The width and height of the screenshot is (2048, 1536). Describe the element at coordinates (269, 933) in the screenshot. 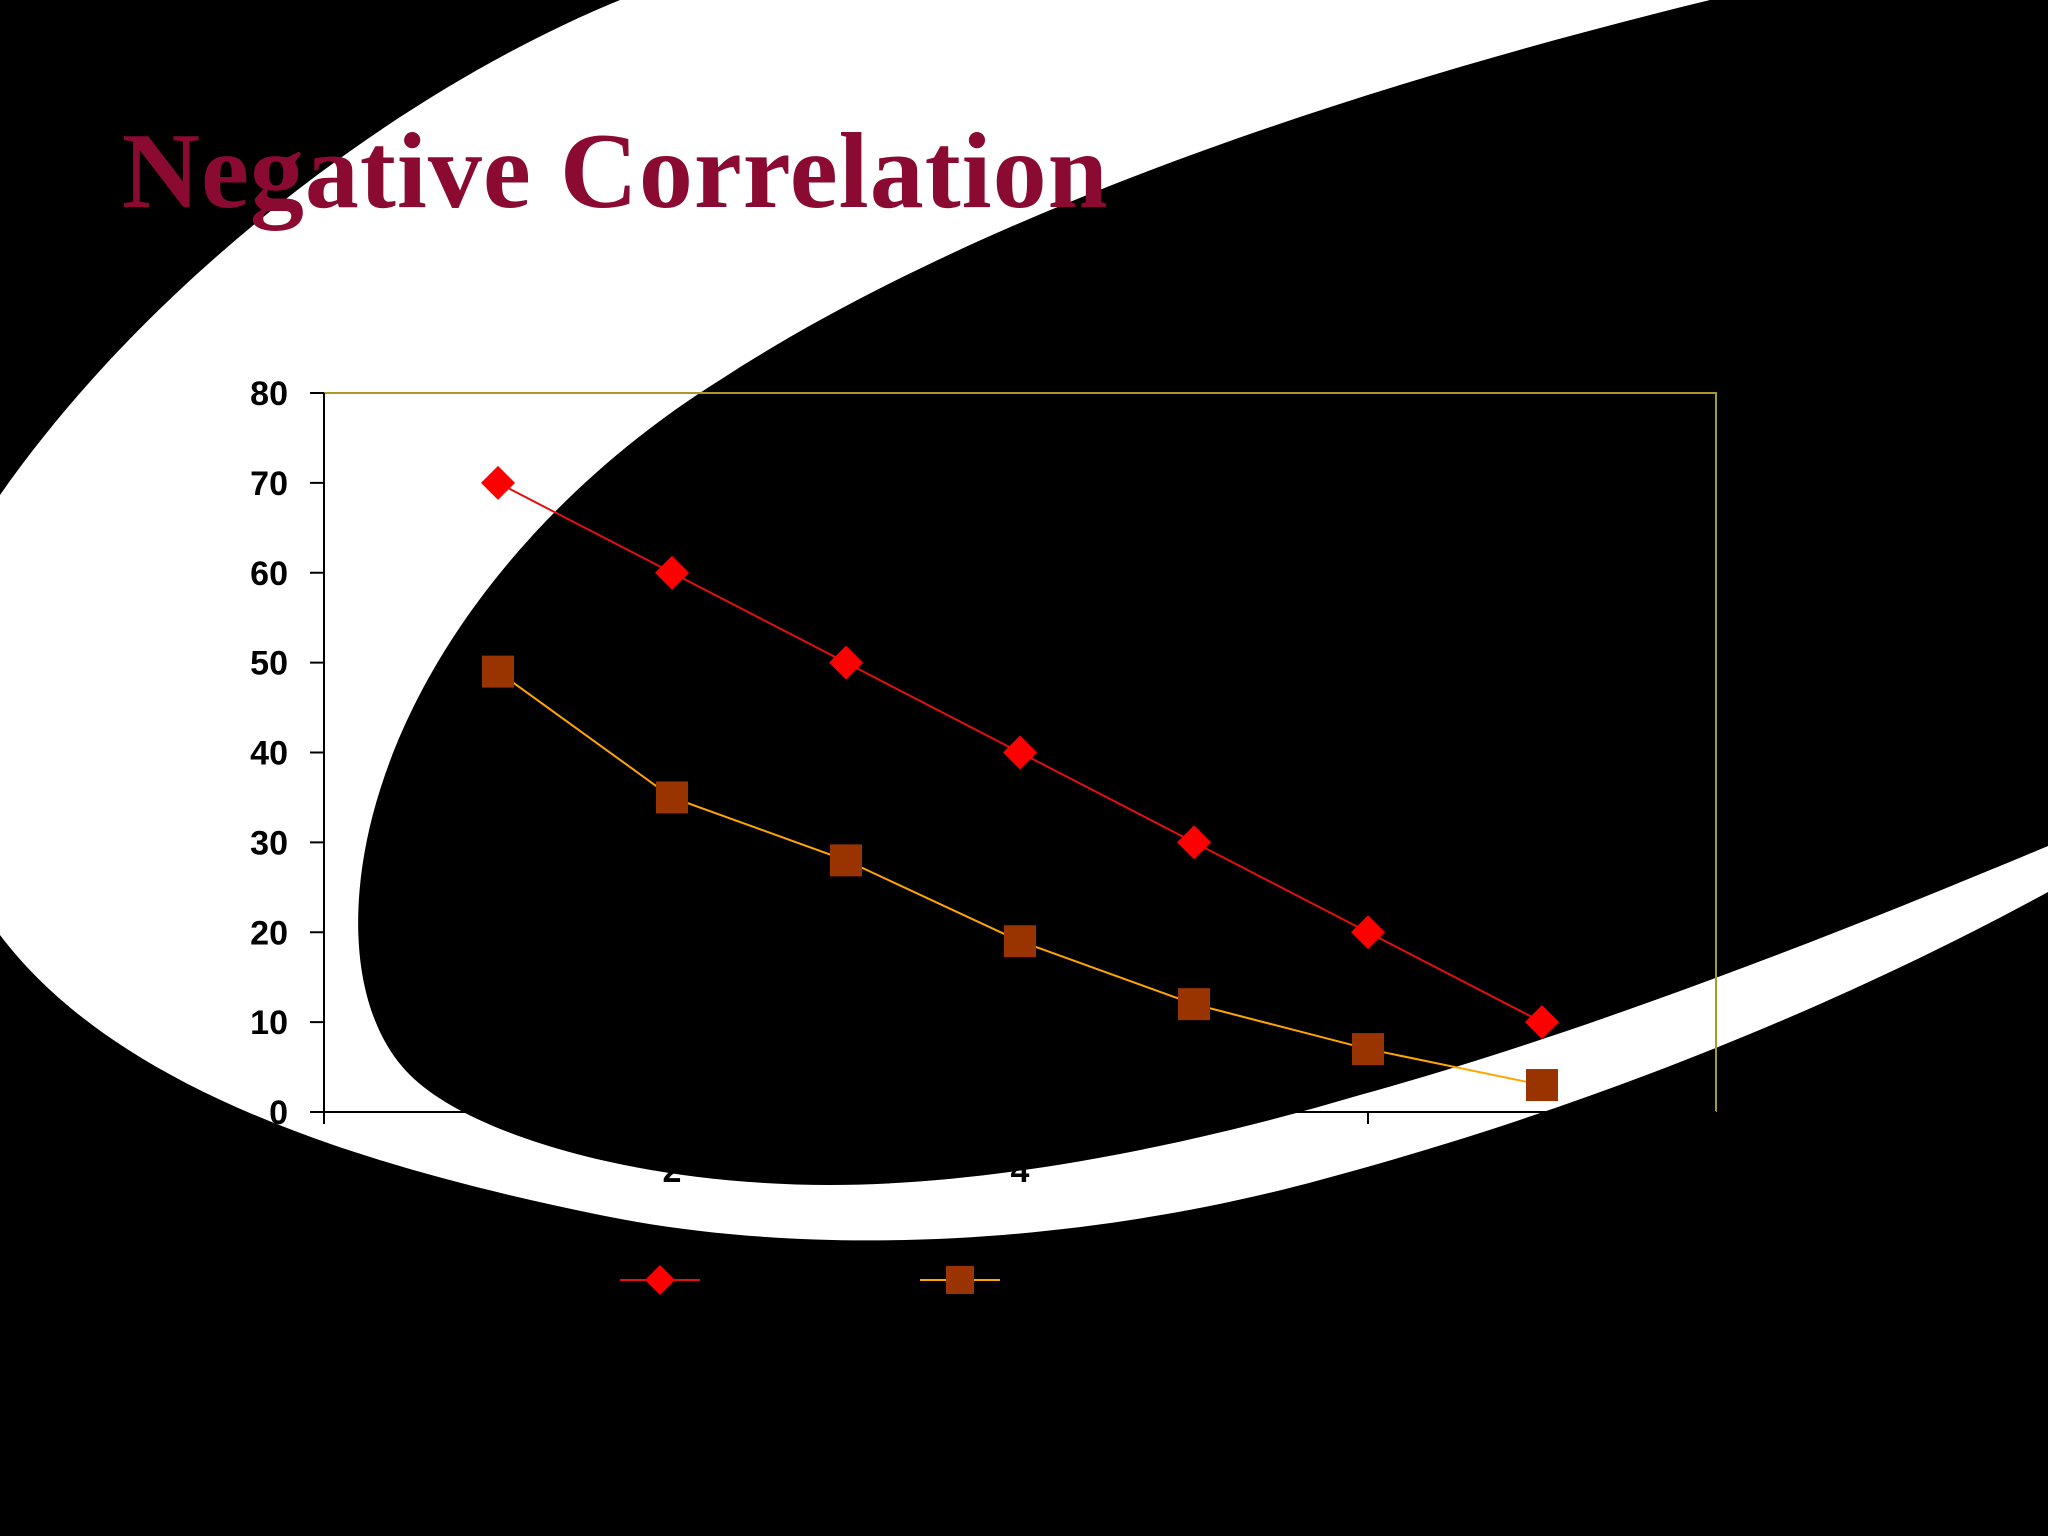

I see `y-tick-label: 20` at that location.